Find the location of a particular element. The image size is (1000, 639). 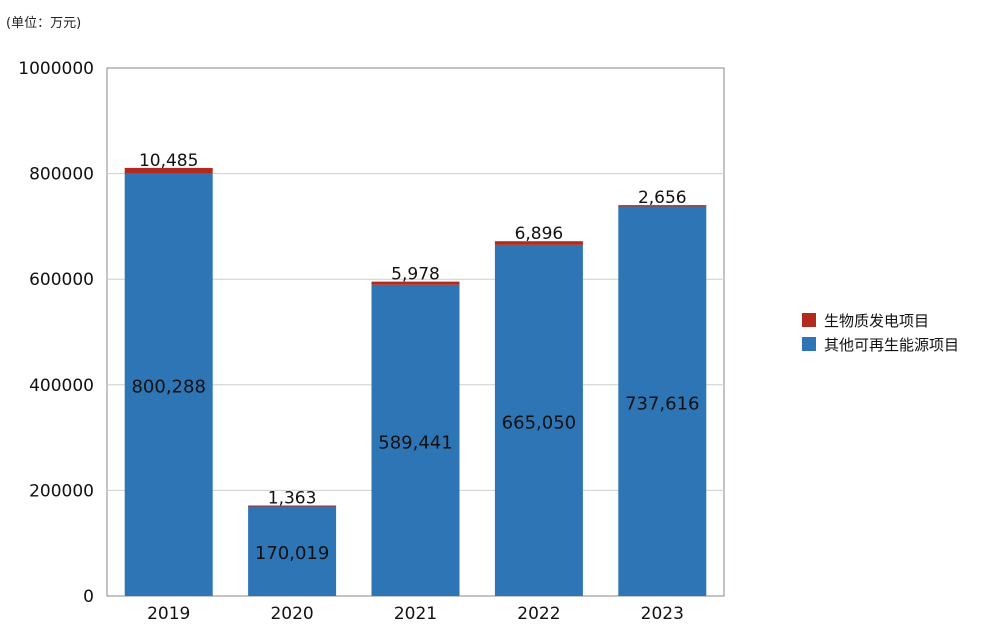

bar-other-2019 is located at coordinates (168, 384).